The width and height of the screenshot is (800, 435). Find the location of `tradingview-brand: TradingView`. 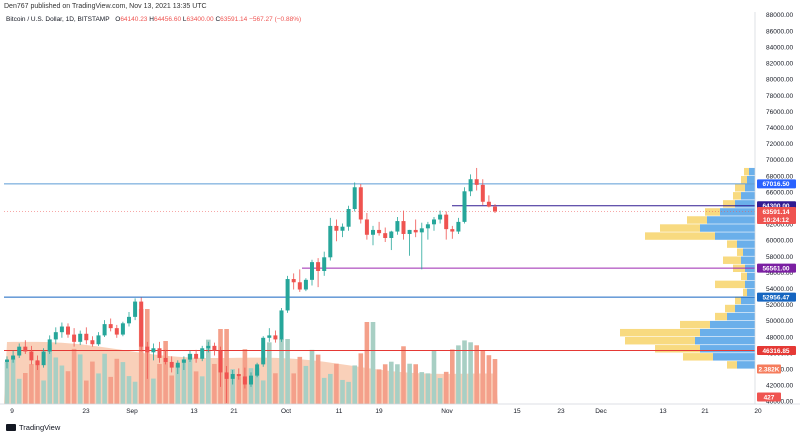

tradingview-brand: TradingView is located at coordinates (33, 427).